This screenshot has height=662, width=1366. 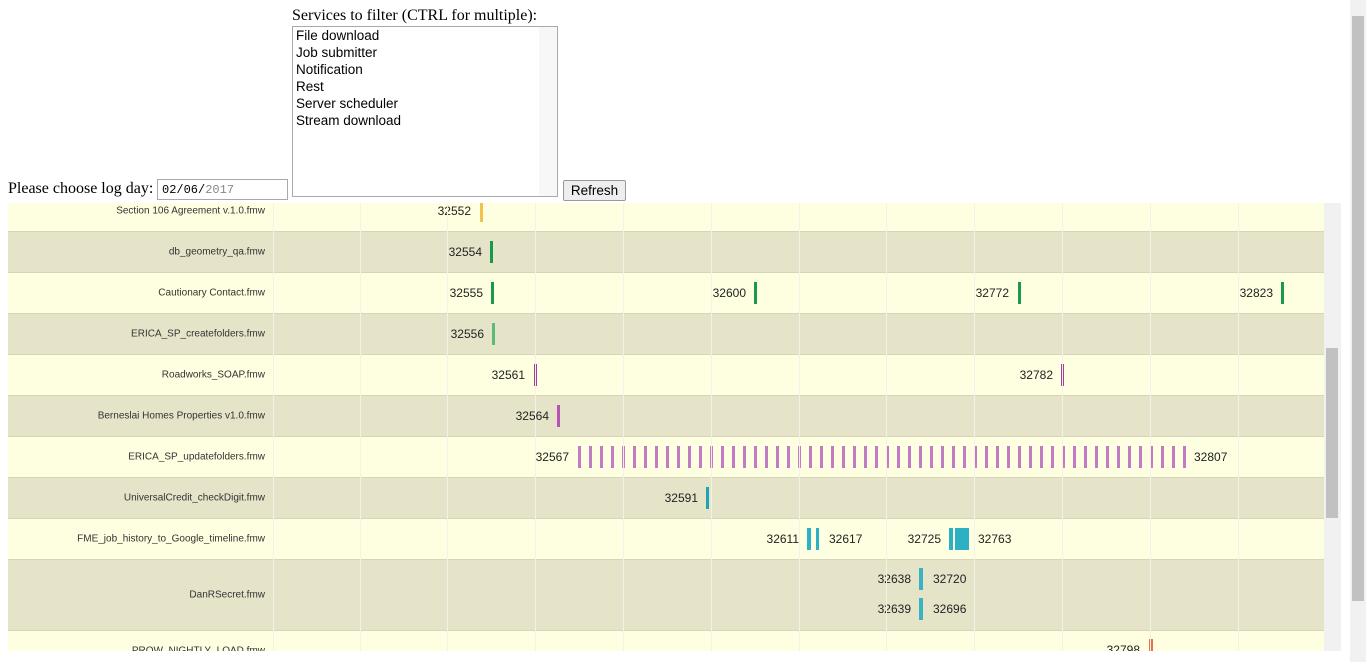 I want to click on list-scrollbar, so click(x=548, y=111).